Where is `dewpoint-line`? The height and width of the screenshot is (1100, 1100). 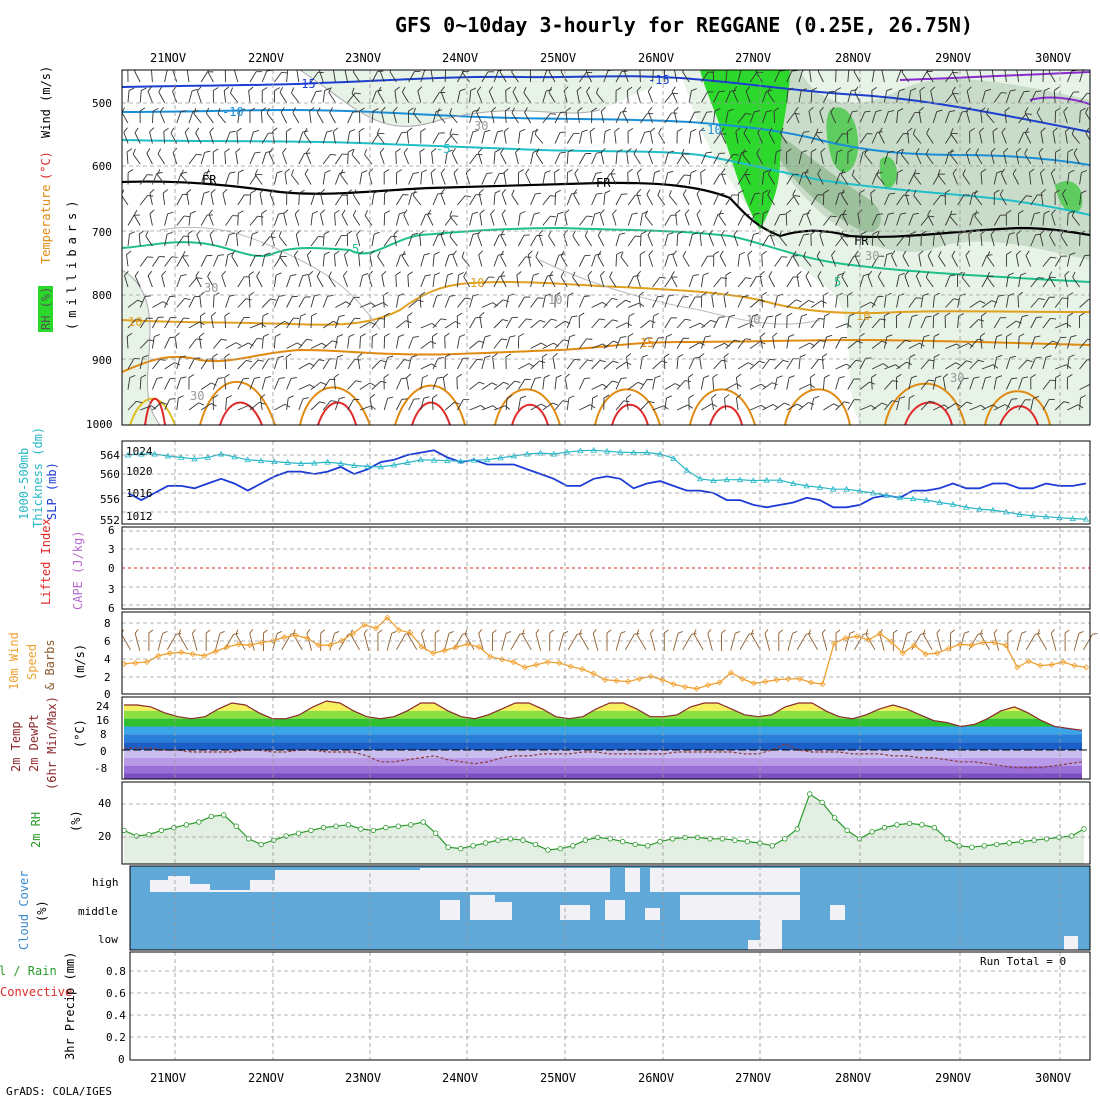
dewpoint-line is located at coordinates (603, 756).